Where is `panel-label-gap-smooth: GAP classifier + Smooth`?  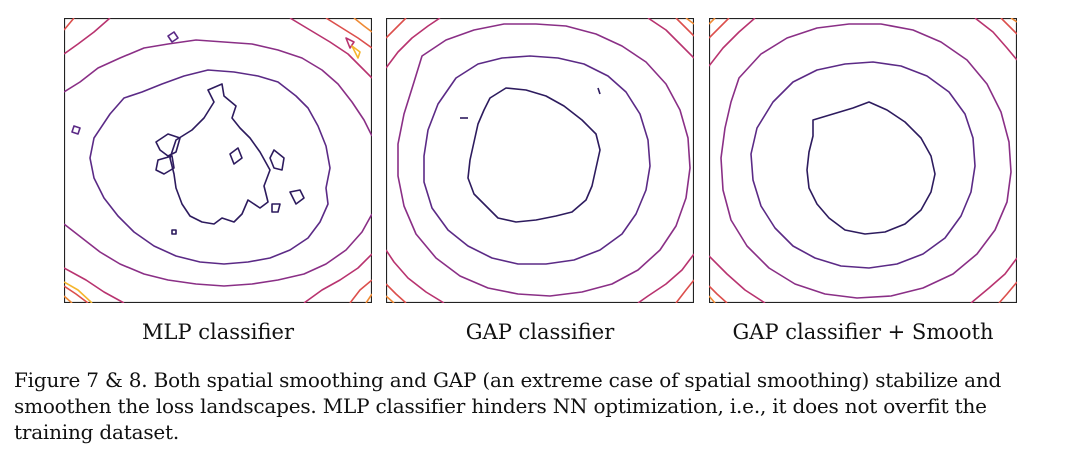
panel-label-gap-smooth: GAP classifier + Smooth is located at coordinates (863, 332).